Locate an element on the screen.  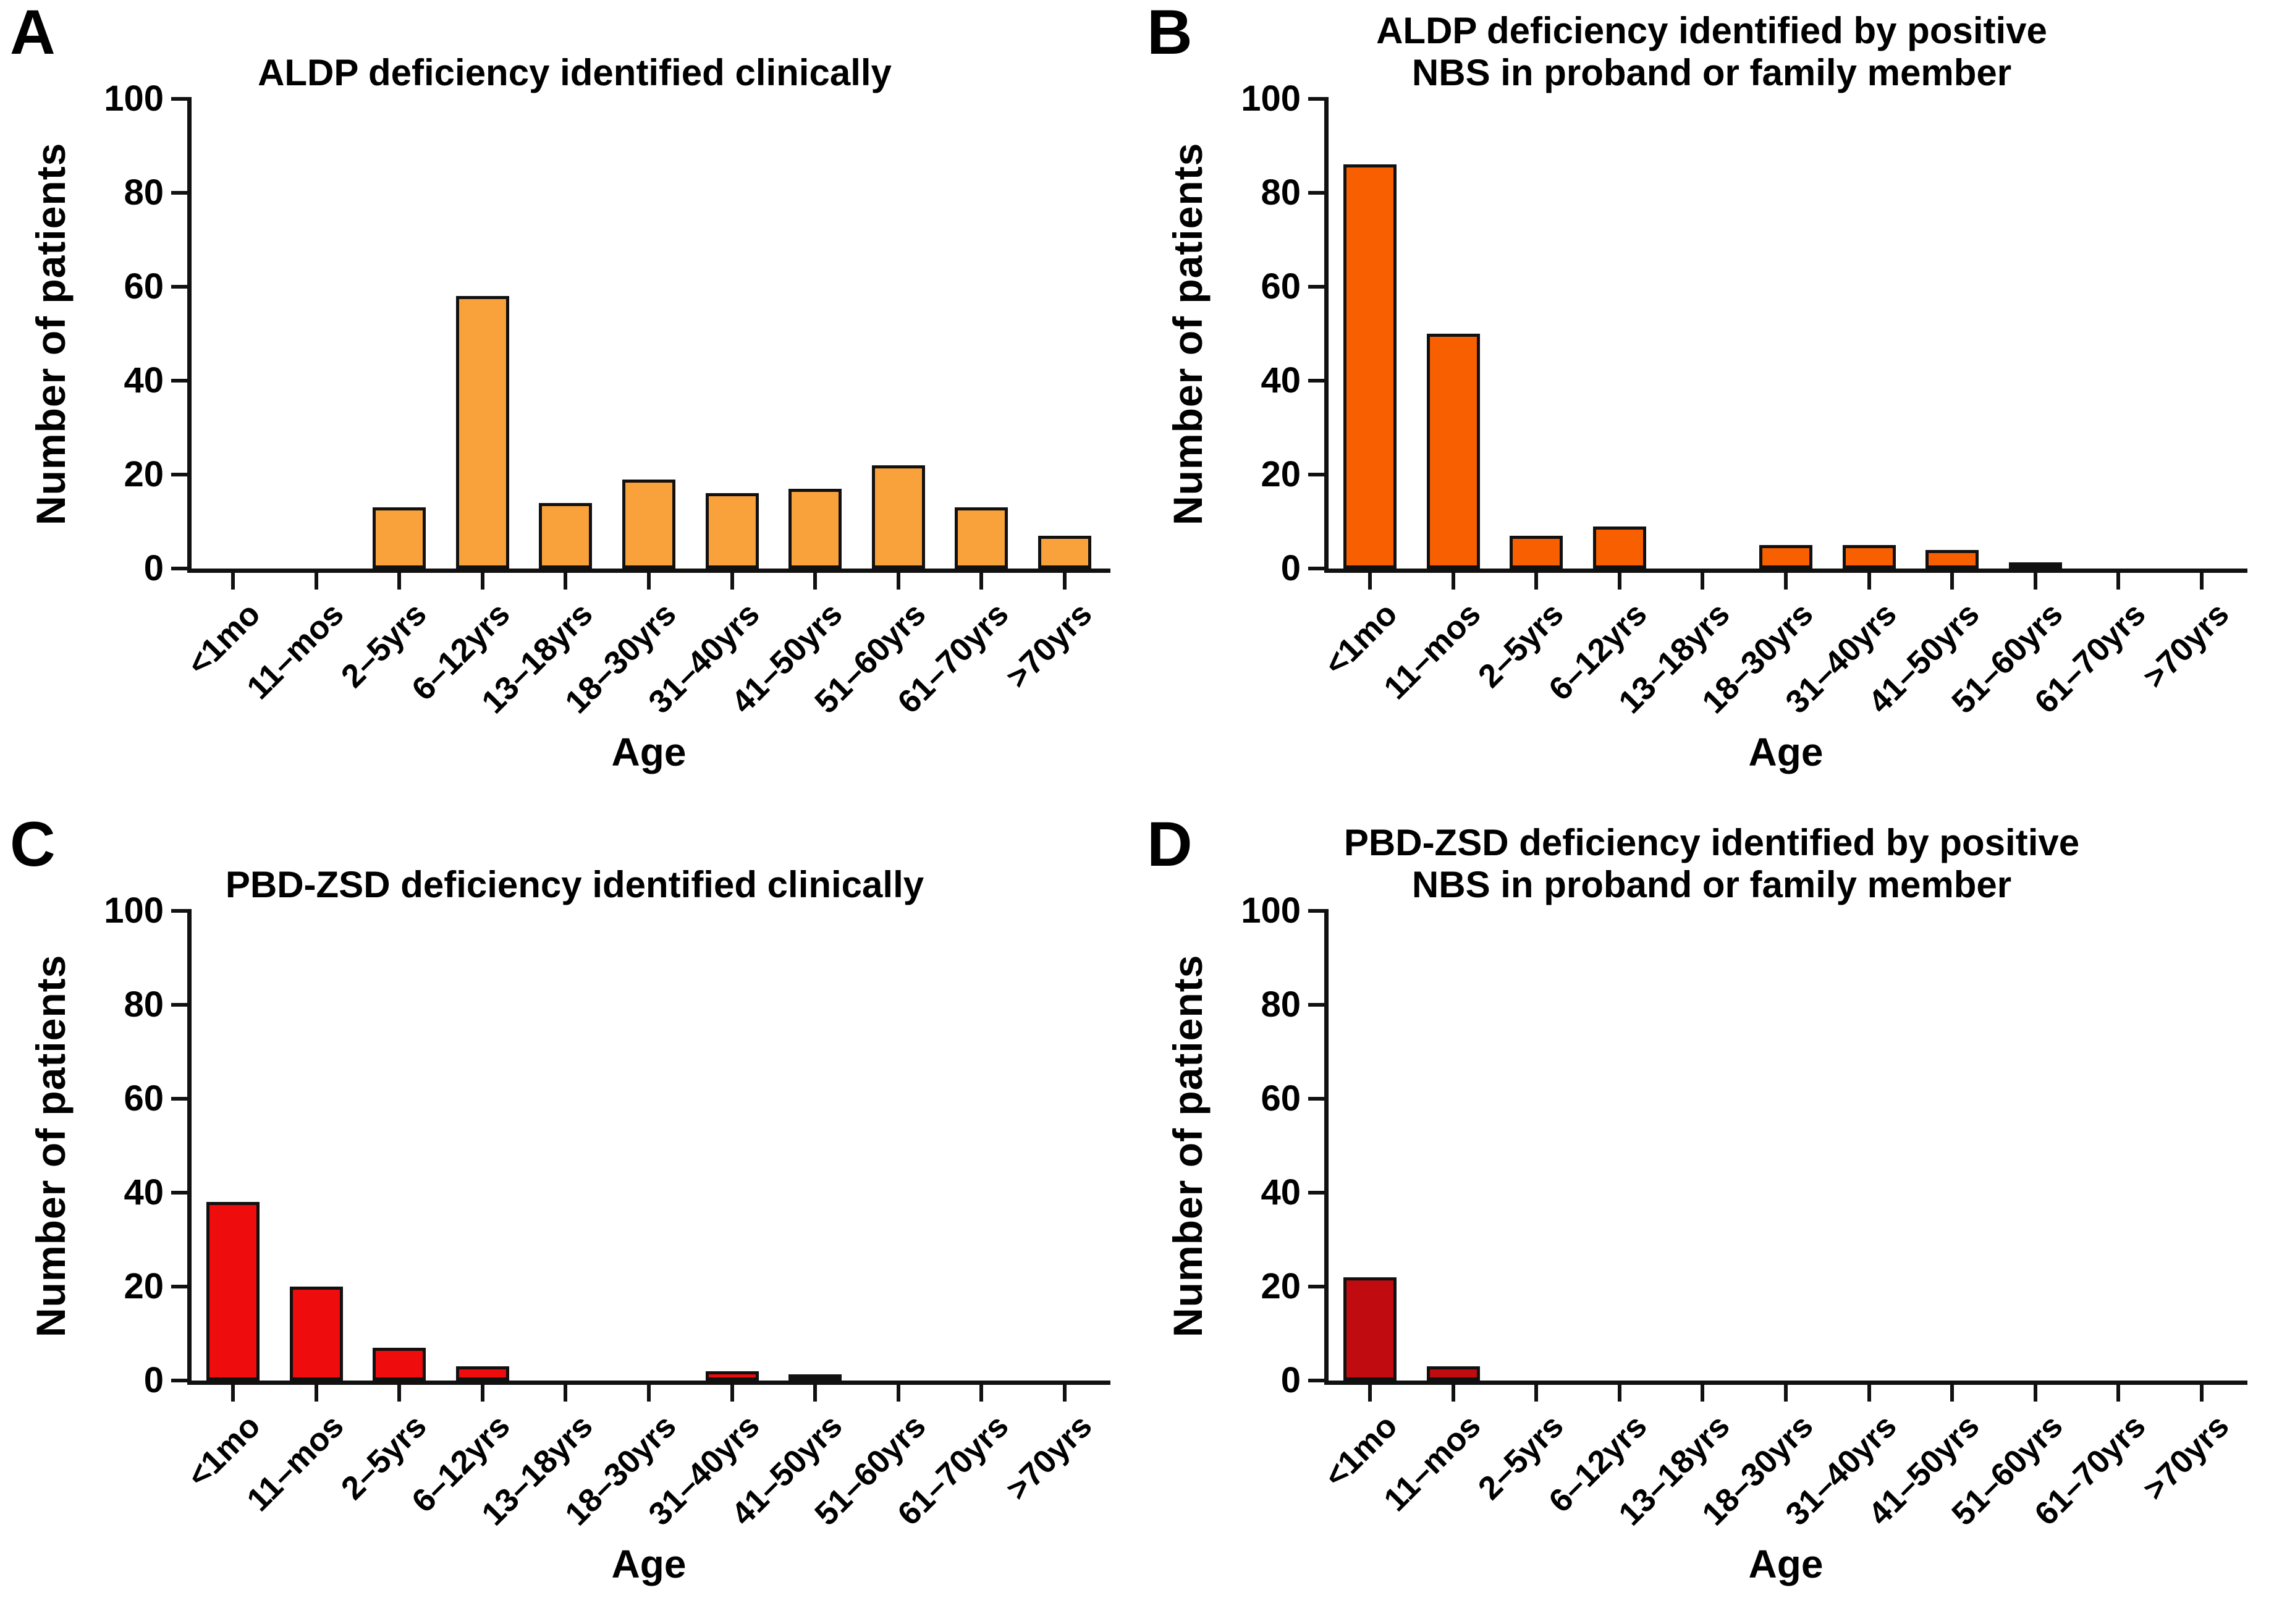
panel-letter: C is located at coordinates (33, 844).